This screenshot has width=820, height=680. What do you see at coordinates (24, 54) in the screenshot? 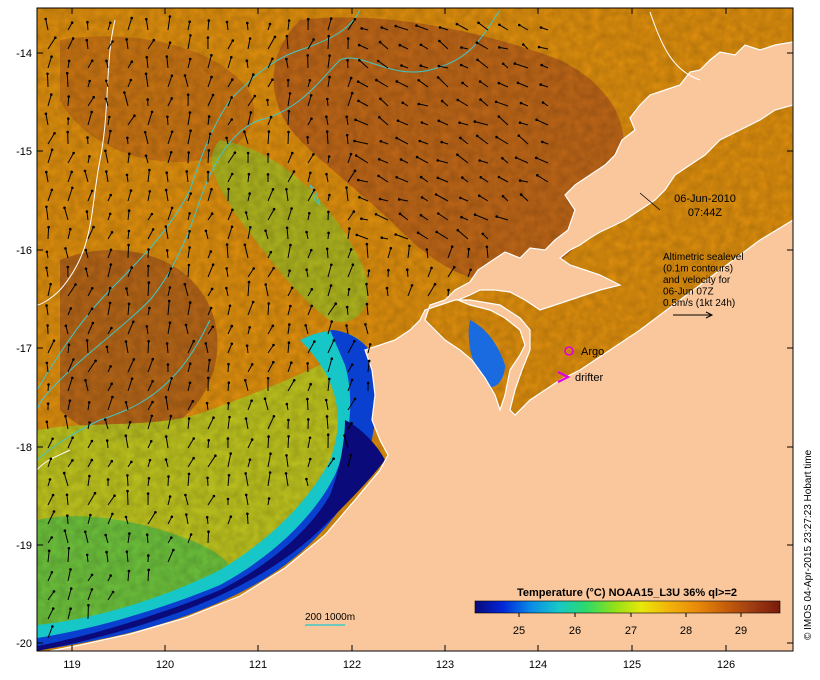
I see `y-tick-label: -14` at bounding box center [24, 54].